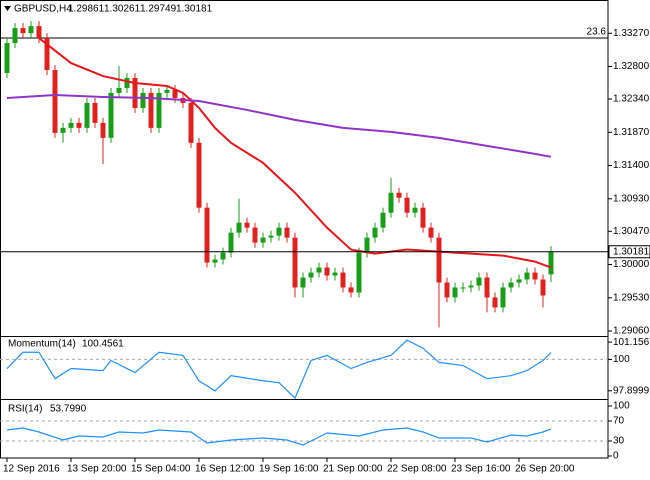 The width and height of the screenshot is (650, 480). What do you see at coordinates (68, 409) in the screenshot?
I see `indicator-value: 53.7990` at bounding box center [68, 409].